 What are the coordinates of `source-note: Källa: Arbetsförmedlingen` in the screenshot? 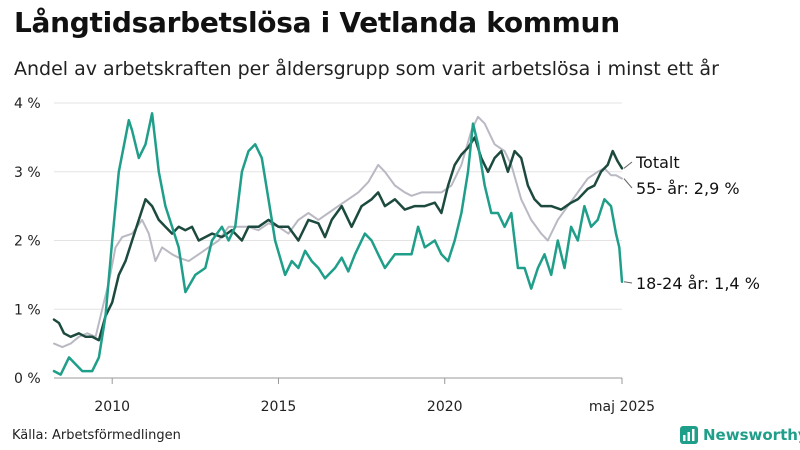 It's located at (96, 435).